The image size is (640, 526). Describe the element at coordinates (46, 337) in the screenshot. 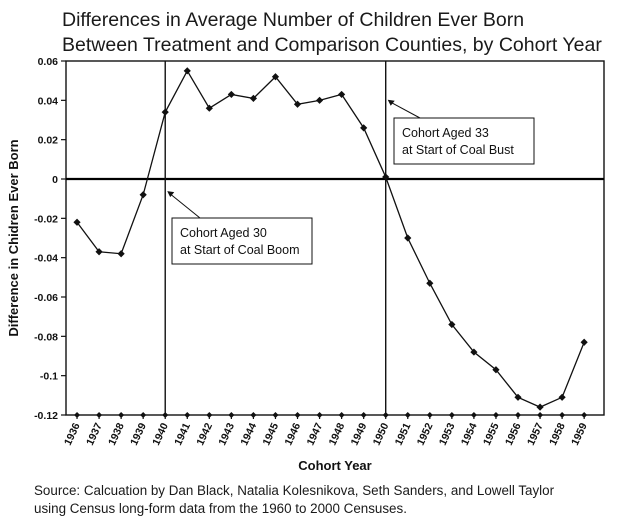

I see `y-tick-label: -0.08` at that location.